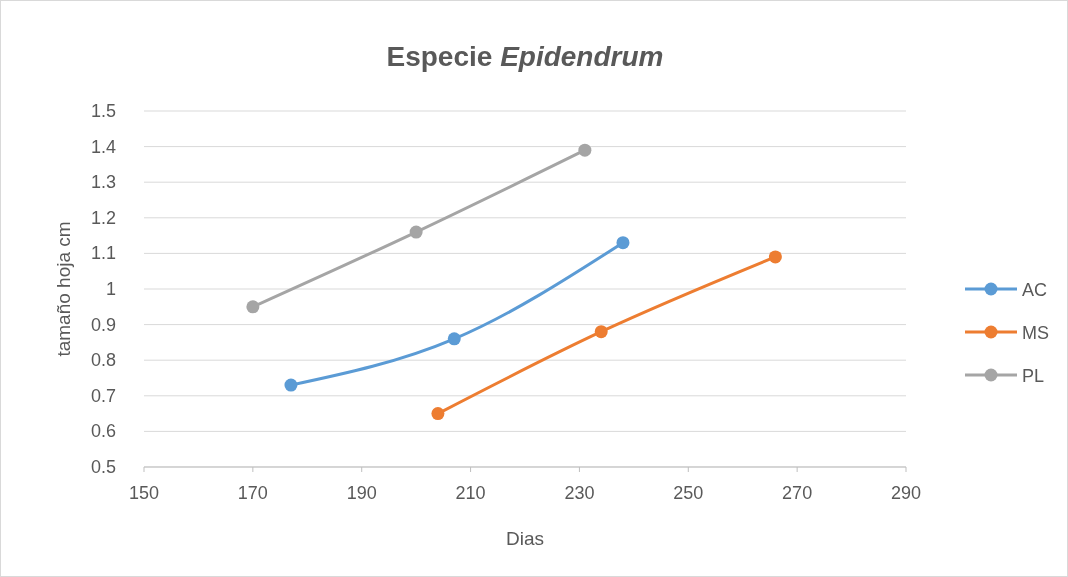  I want to click on x-tick-label: 230, so click(579, 493).